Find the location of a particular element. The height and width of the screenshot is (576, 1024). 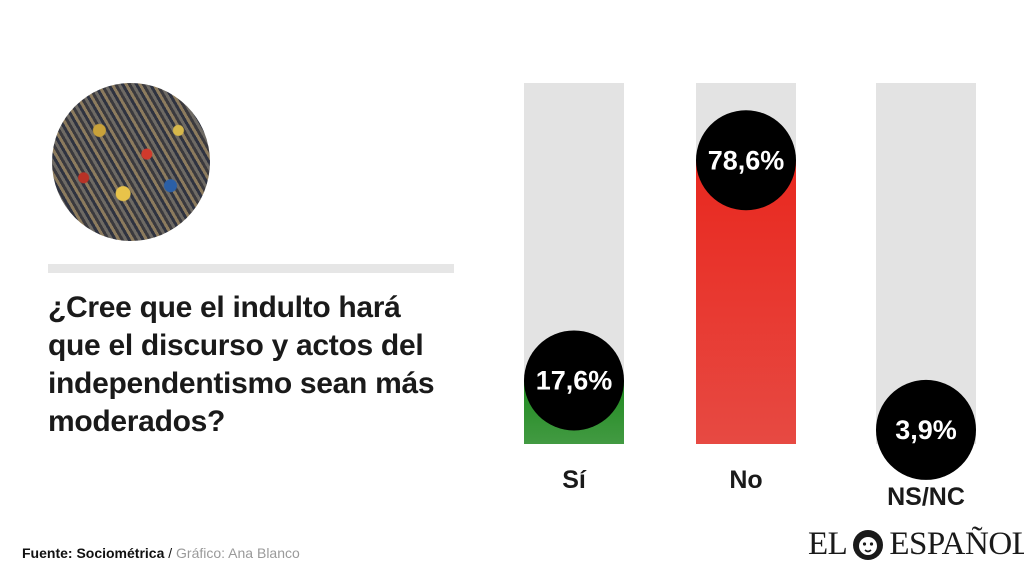

logo-text-right: ESPAÑOL is located at coordinates (956, 543).